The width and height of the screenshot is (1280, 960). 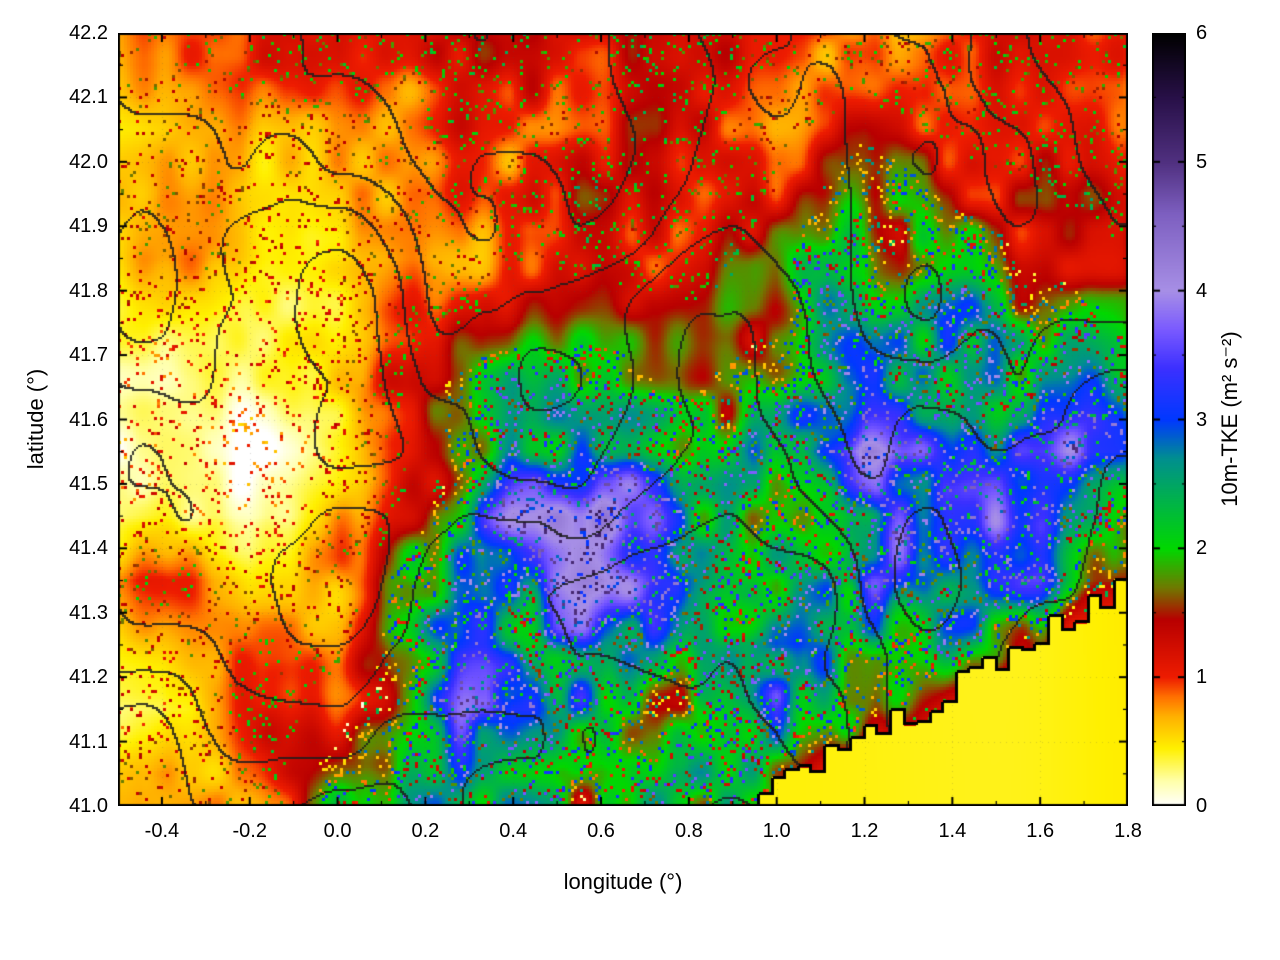 What do you see at coordinates (688, 831) in the screenshot?
I see `x-tick-label: 0.8` at bounding box center [688, 831].